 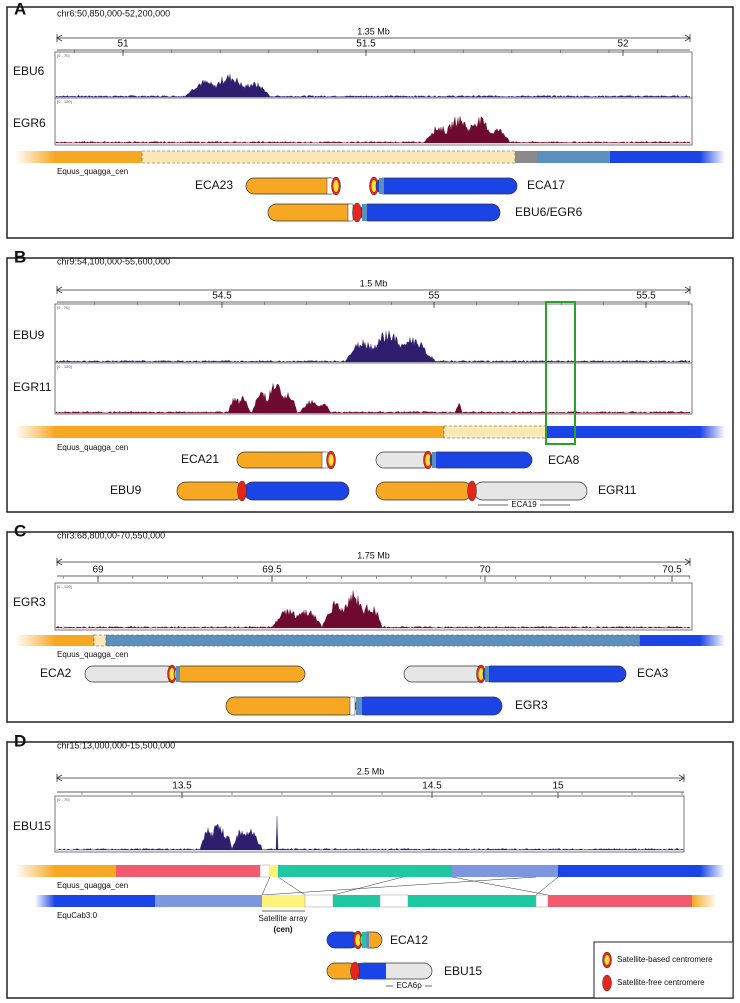 What do you see at coordinates (113, 261) in the screenshot?
I see `region-label: chr9:54,100,000-55,600,000` at bounding box center [113, 261].